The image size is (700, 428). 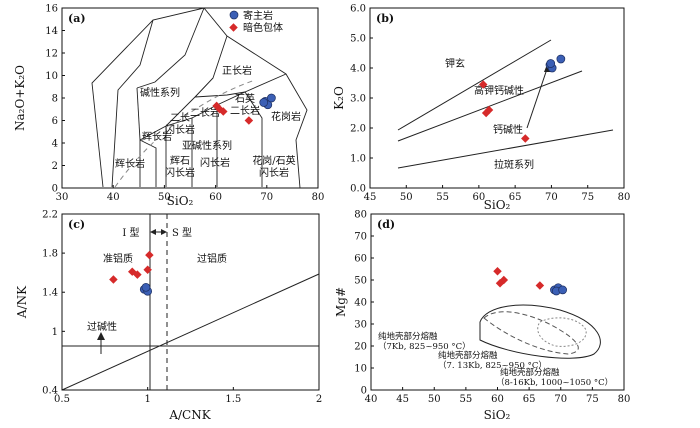 What do you see at coordinates (118, 259) in the screenshot?
I see `field-metaluminous: 准铝质` at bounding box center [118, 259].